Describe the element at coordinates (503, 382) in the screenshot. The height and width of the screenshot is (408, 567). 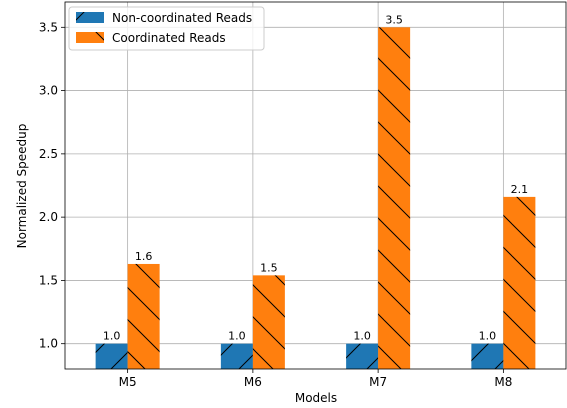
I see `x-tick-label: M8` at that location.